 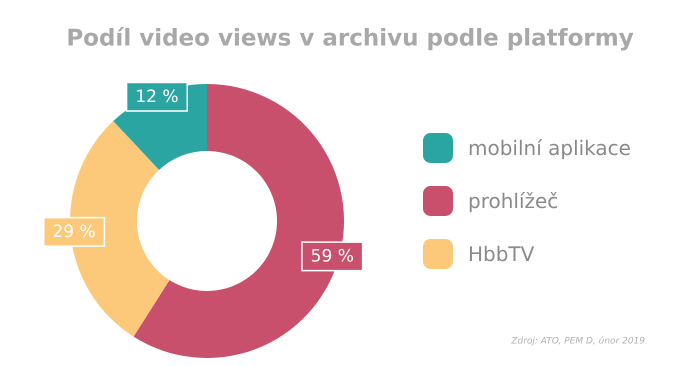 I want to click on legend-label: mobilní aplikace, so click(x=549, y=148).